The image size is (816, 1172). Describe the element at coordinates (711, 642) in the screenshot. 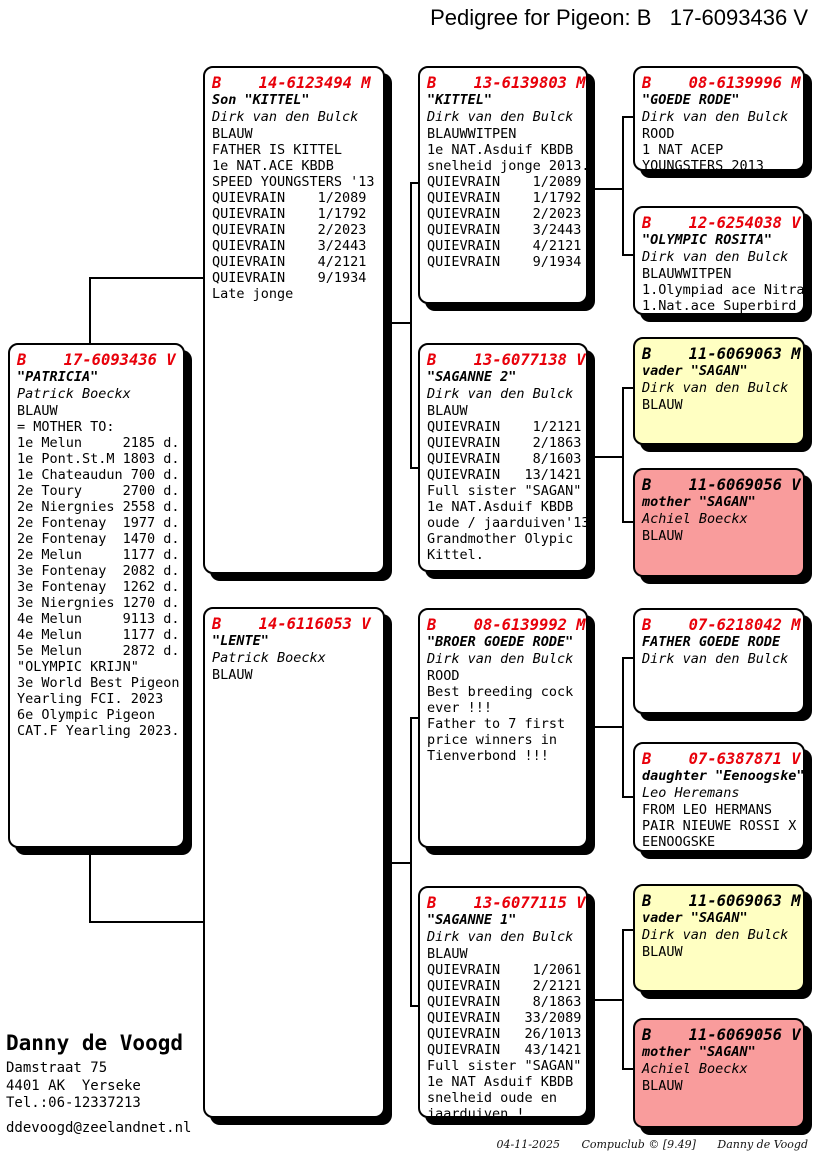

I see `pigeon-name: FATHER GOEDE RODE` at that location.